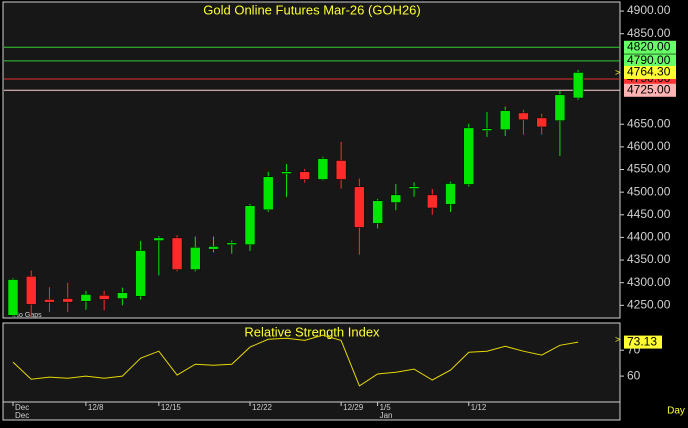  I want to click on y-tick-label: 4600.00, so click(649, 146).